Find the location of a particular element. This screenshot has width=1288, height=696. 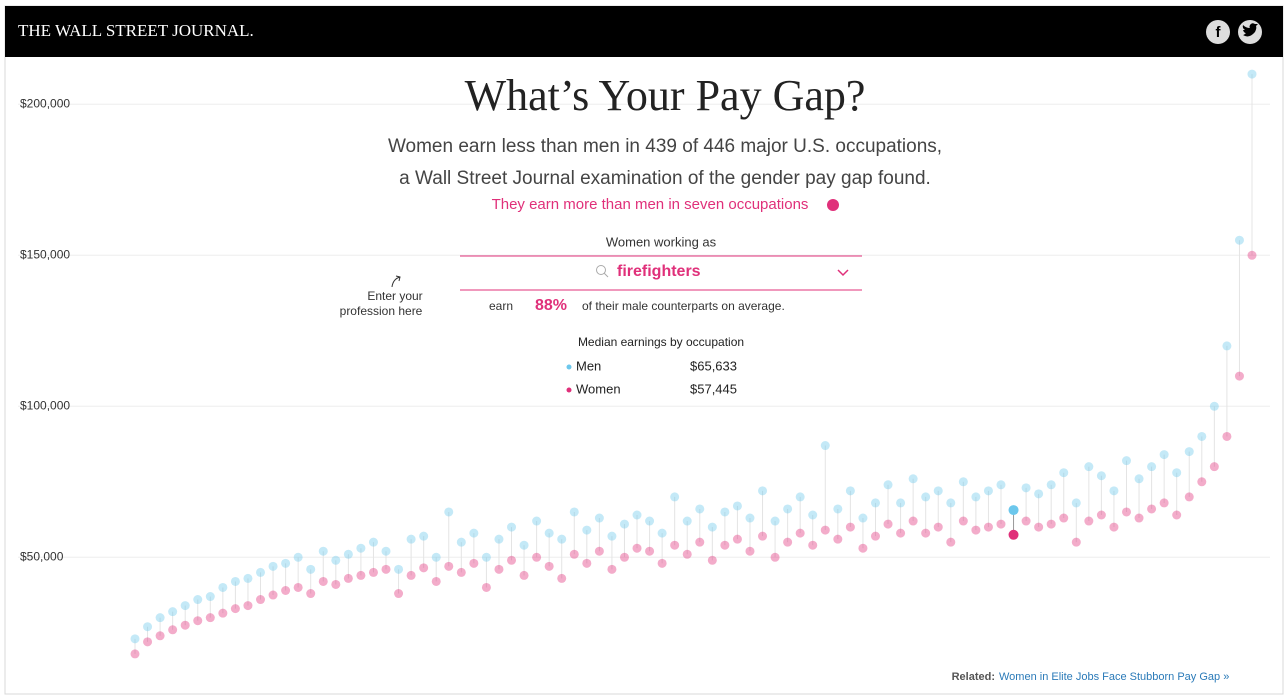

y-tick-label: $200,000 is located at coordinates (45, 103).